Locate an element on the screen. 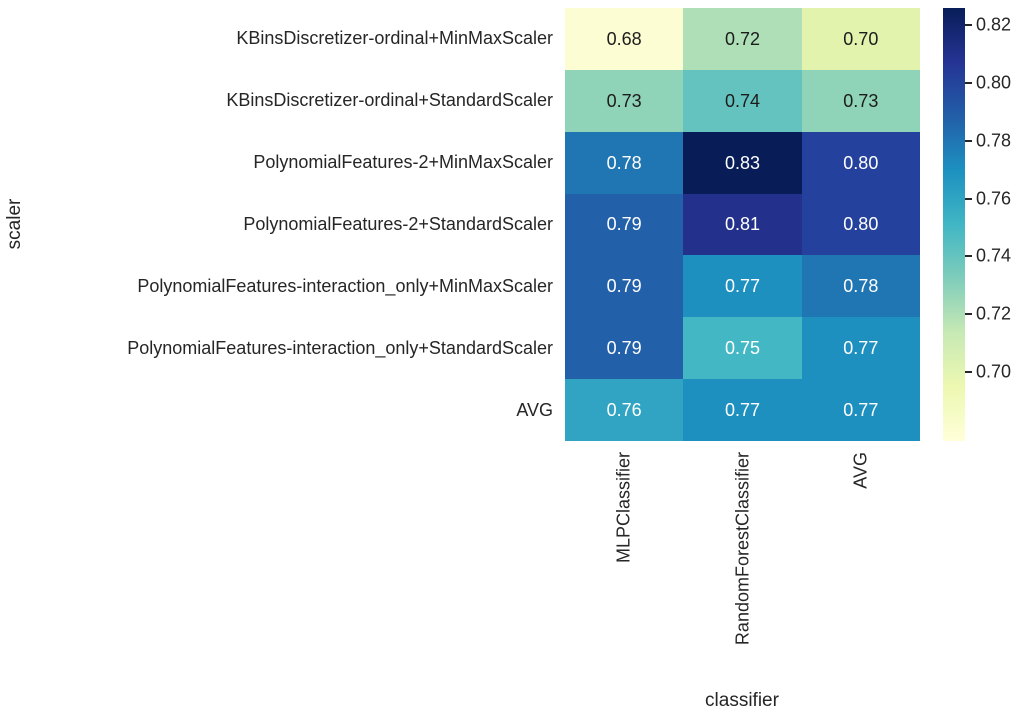  y-tick-label: KBinsDiscretizer-ordinal+StandardScaler is located at coordinates (389, 100).